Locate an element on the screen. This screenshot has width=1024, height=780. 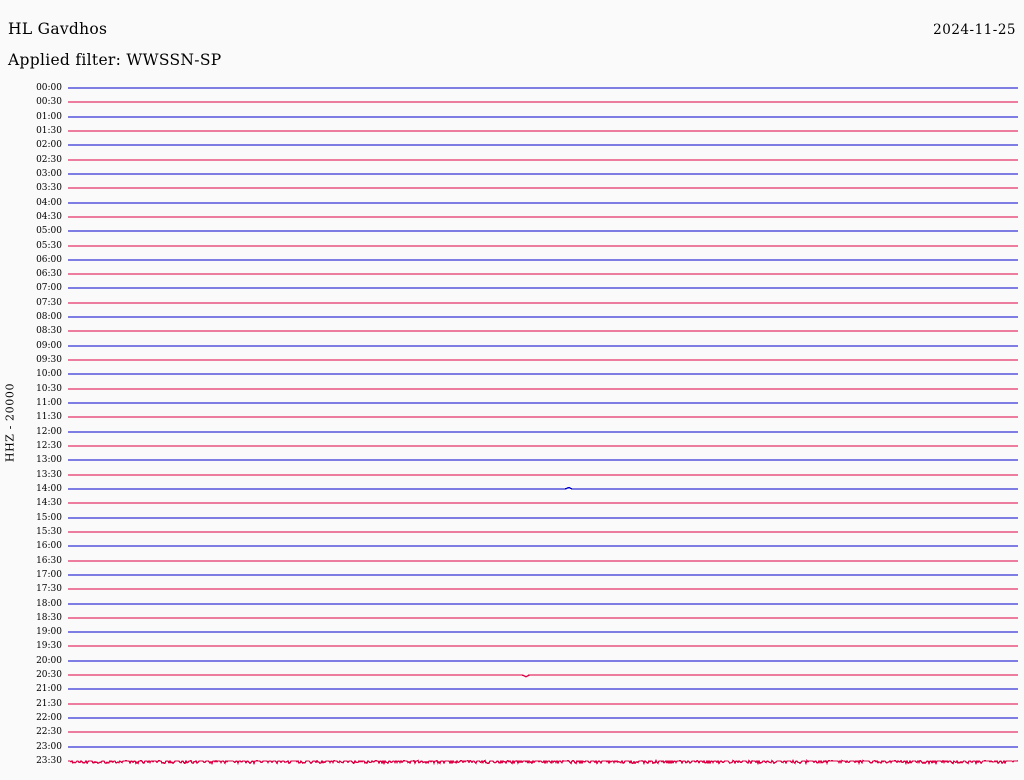
trace-row: 10:30 is located at coordinates (512, 390).